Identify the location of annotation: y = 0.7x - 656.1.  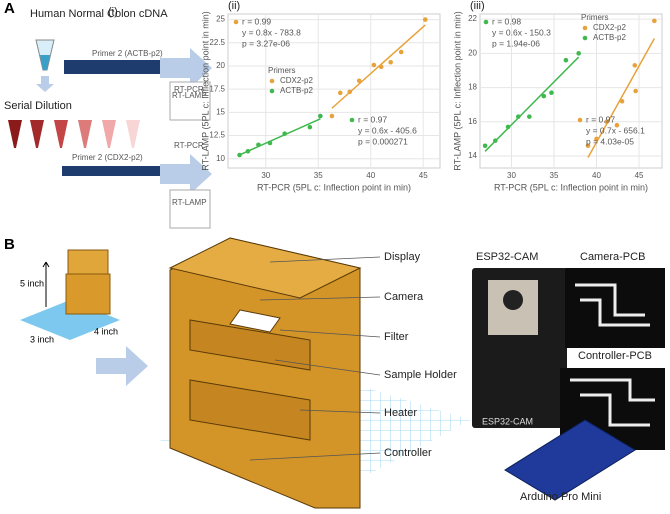
(615, 130).